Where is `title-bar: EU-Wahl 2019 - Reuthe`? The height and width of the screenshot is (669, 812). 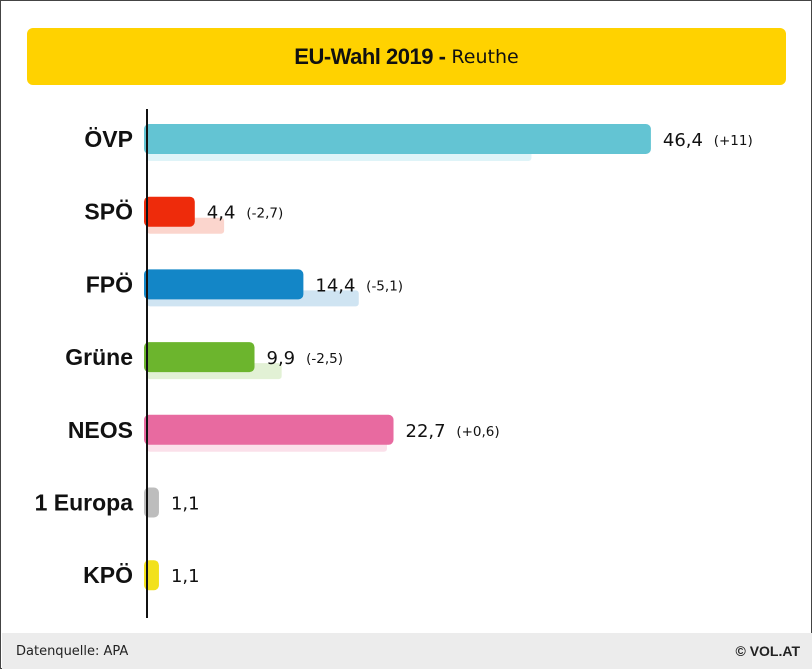 title-bar: EU-Wahl 2019 - Reuthe is located at coordinates (406, 56).